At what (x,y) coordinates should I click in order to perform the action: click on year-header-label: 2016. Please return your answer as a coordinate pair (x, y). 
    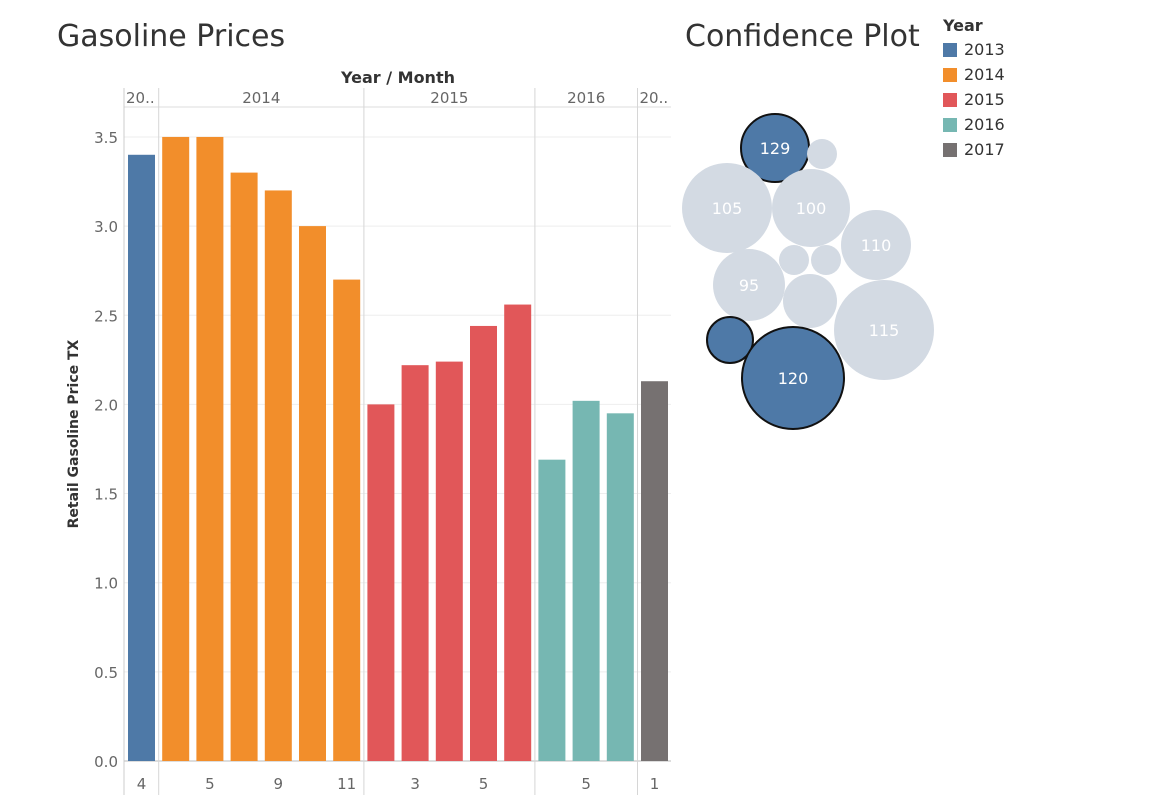
    Looking at the image, I should click on (586, 98).